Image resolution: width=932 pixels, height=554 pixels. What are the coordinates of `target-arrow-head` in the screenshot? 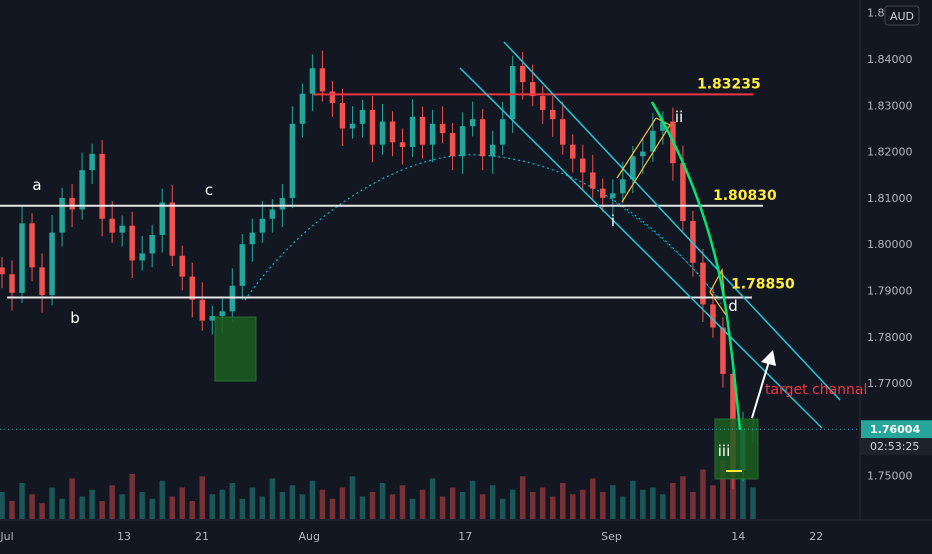 It's located at (768, 358).